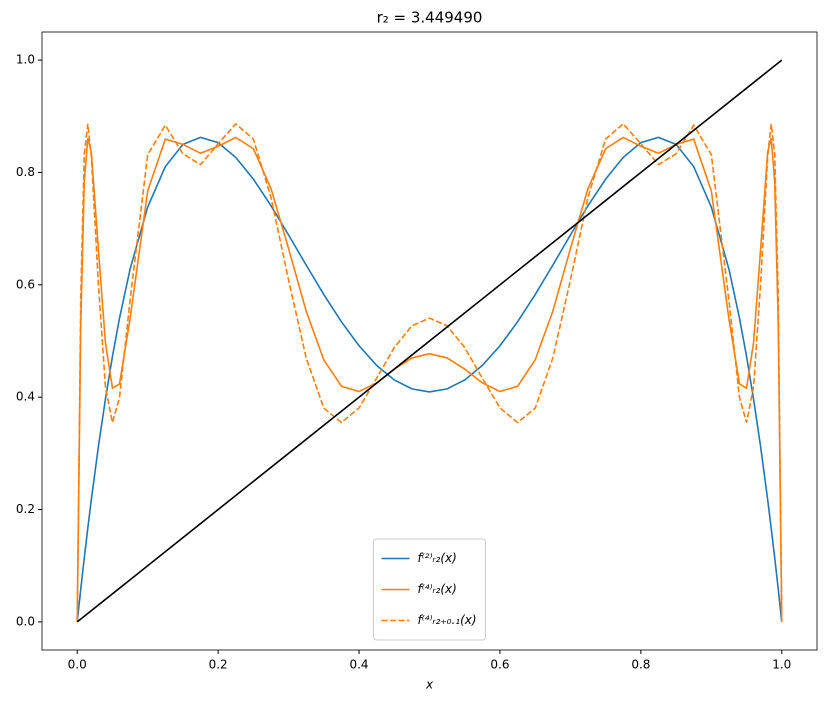 This screenshot has width=826, height=702. What do you see at coordinates (437, 589) in the screenshot?
I see `legend-label: f⁽⁴⁾ᵣ₂(x)` at bounding box center [437, 589].